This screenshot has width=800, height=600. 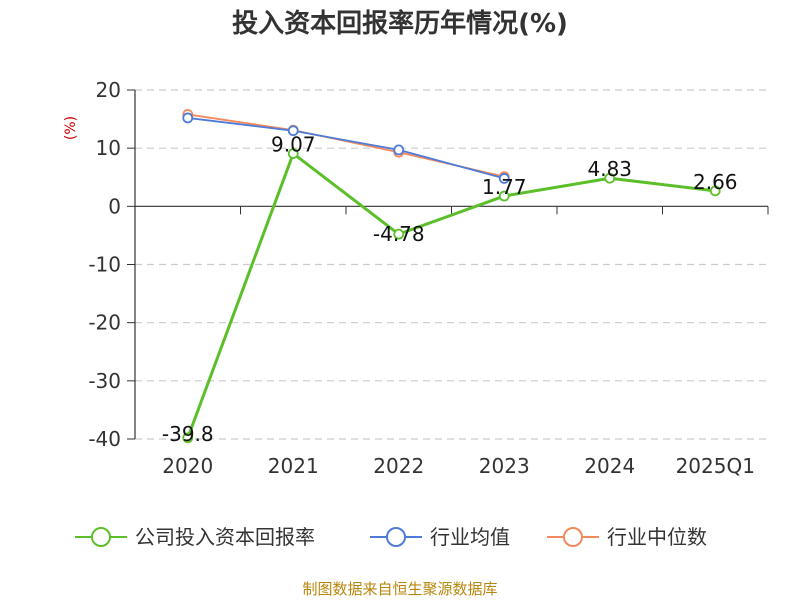 I want to click on x-tick-label: 2023, so click(x=504, y=466).